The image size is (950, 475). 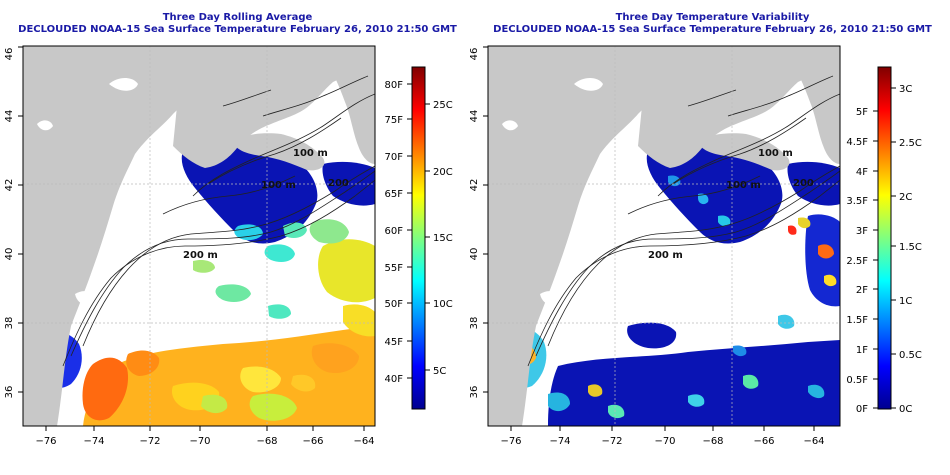 I want to click on colorbar-c-label: 1.5C, so click(x=910, y=247).